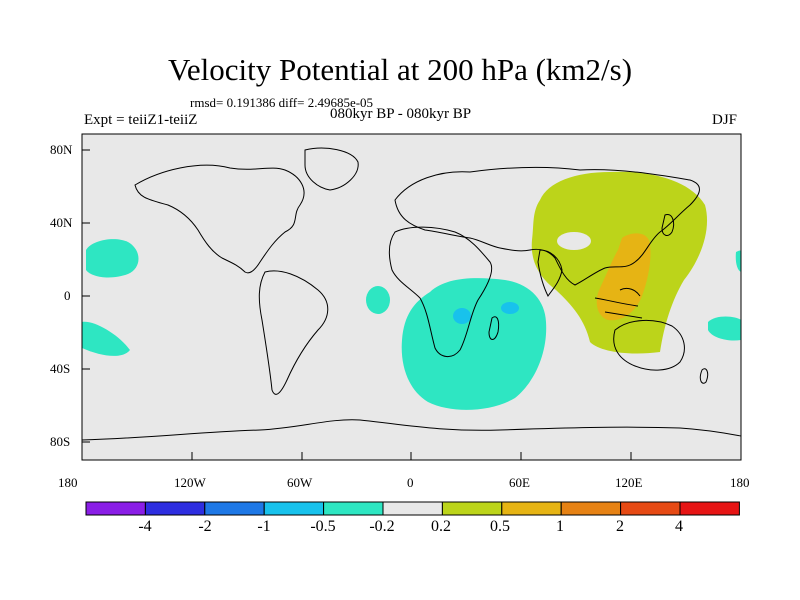  What do you see at coordinates (205, 526) in the screenshot?
I see `colorbar-label: -2` at bounding box center [205, 526].